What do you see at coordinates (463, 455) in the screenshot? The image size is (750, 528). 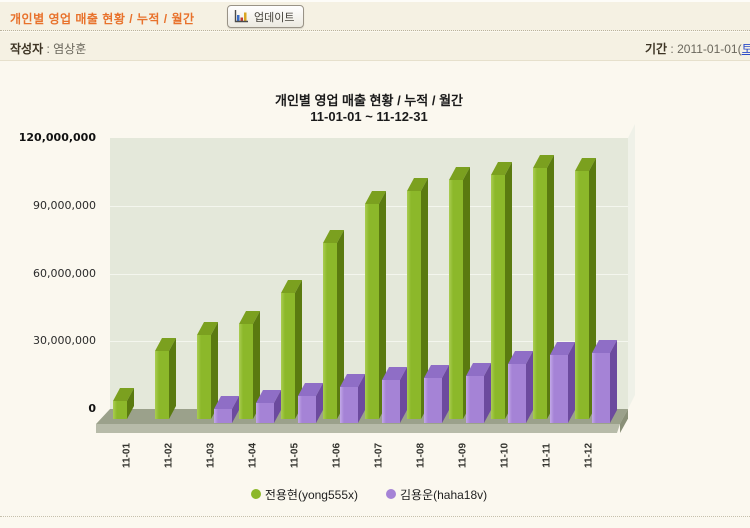 I see `x-axis-label: 11-09` at bounding box center [463, 455].